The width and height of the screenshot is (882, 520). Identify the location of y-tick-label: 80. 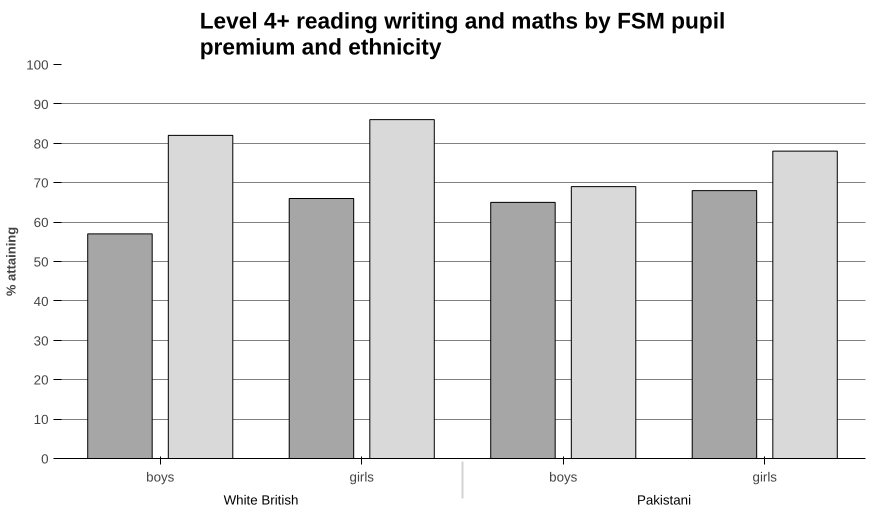
(41, 144).